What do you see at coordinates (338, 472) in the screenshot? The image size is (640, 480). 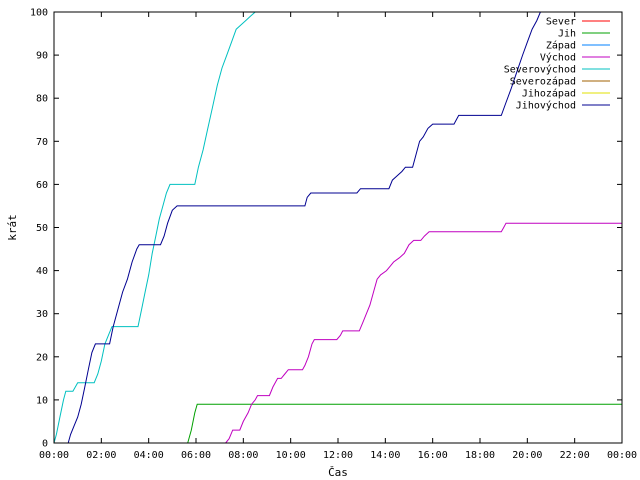 I see `x-axis-title: Čas` at bounding box center [338, 472].